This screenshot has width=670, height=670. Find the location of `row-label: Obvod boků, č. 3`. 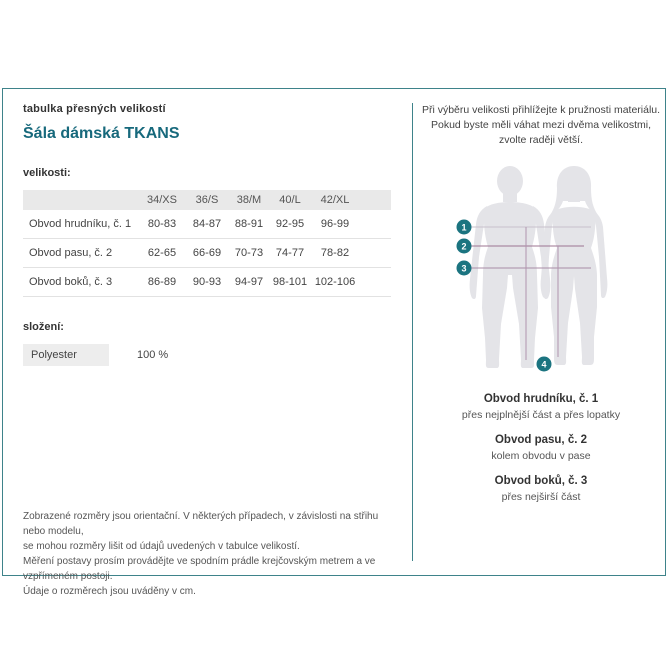

row-label: Obvod boků, č. 3 is located at coordinates (71, 282).